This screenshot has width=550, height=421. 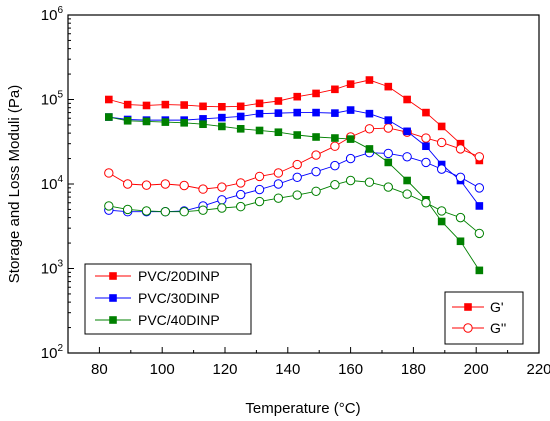 I want to click on legend-materials: PVC/20DINP PVC/30DINP PVC/40DINP, so click(x=168, y=299).